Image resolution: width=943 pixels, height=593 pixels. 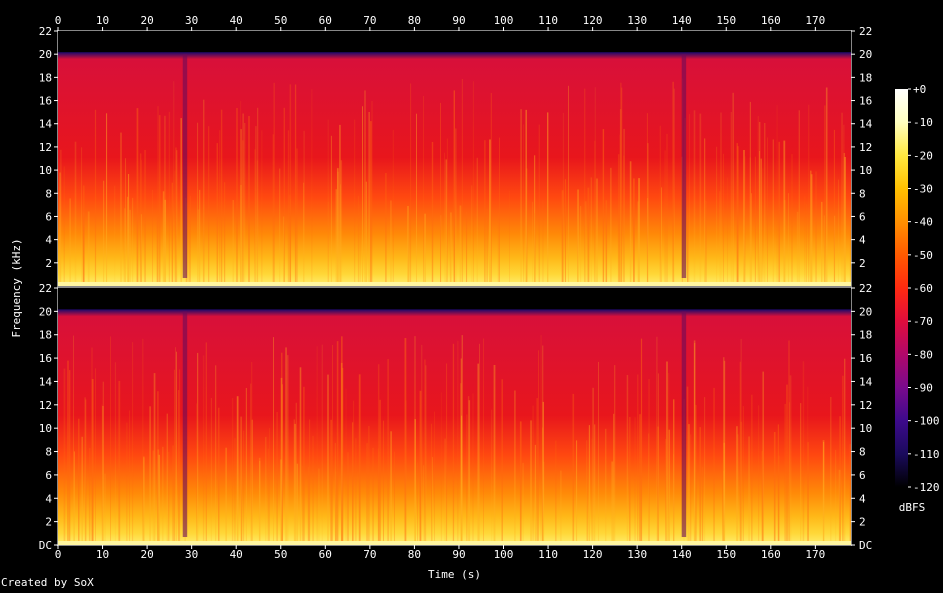 What do you see at coordinates (280, 20) in the screenshot?
I see `x-tick-label-top: 50` at bounding box center [280, 20].